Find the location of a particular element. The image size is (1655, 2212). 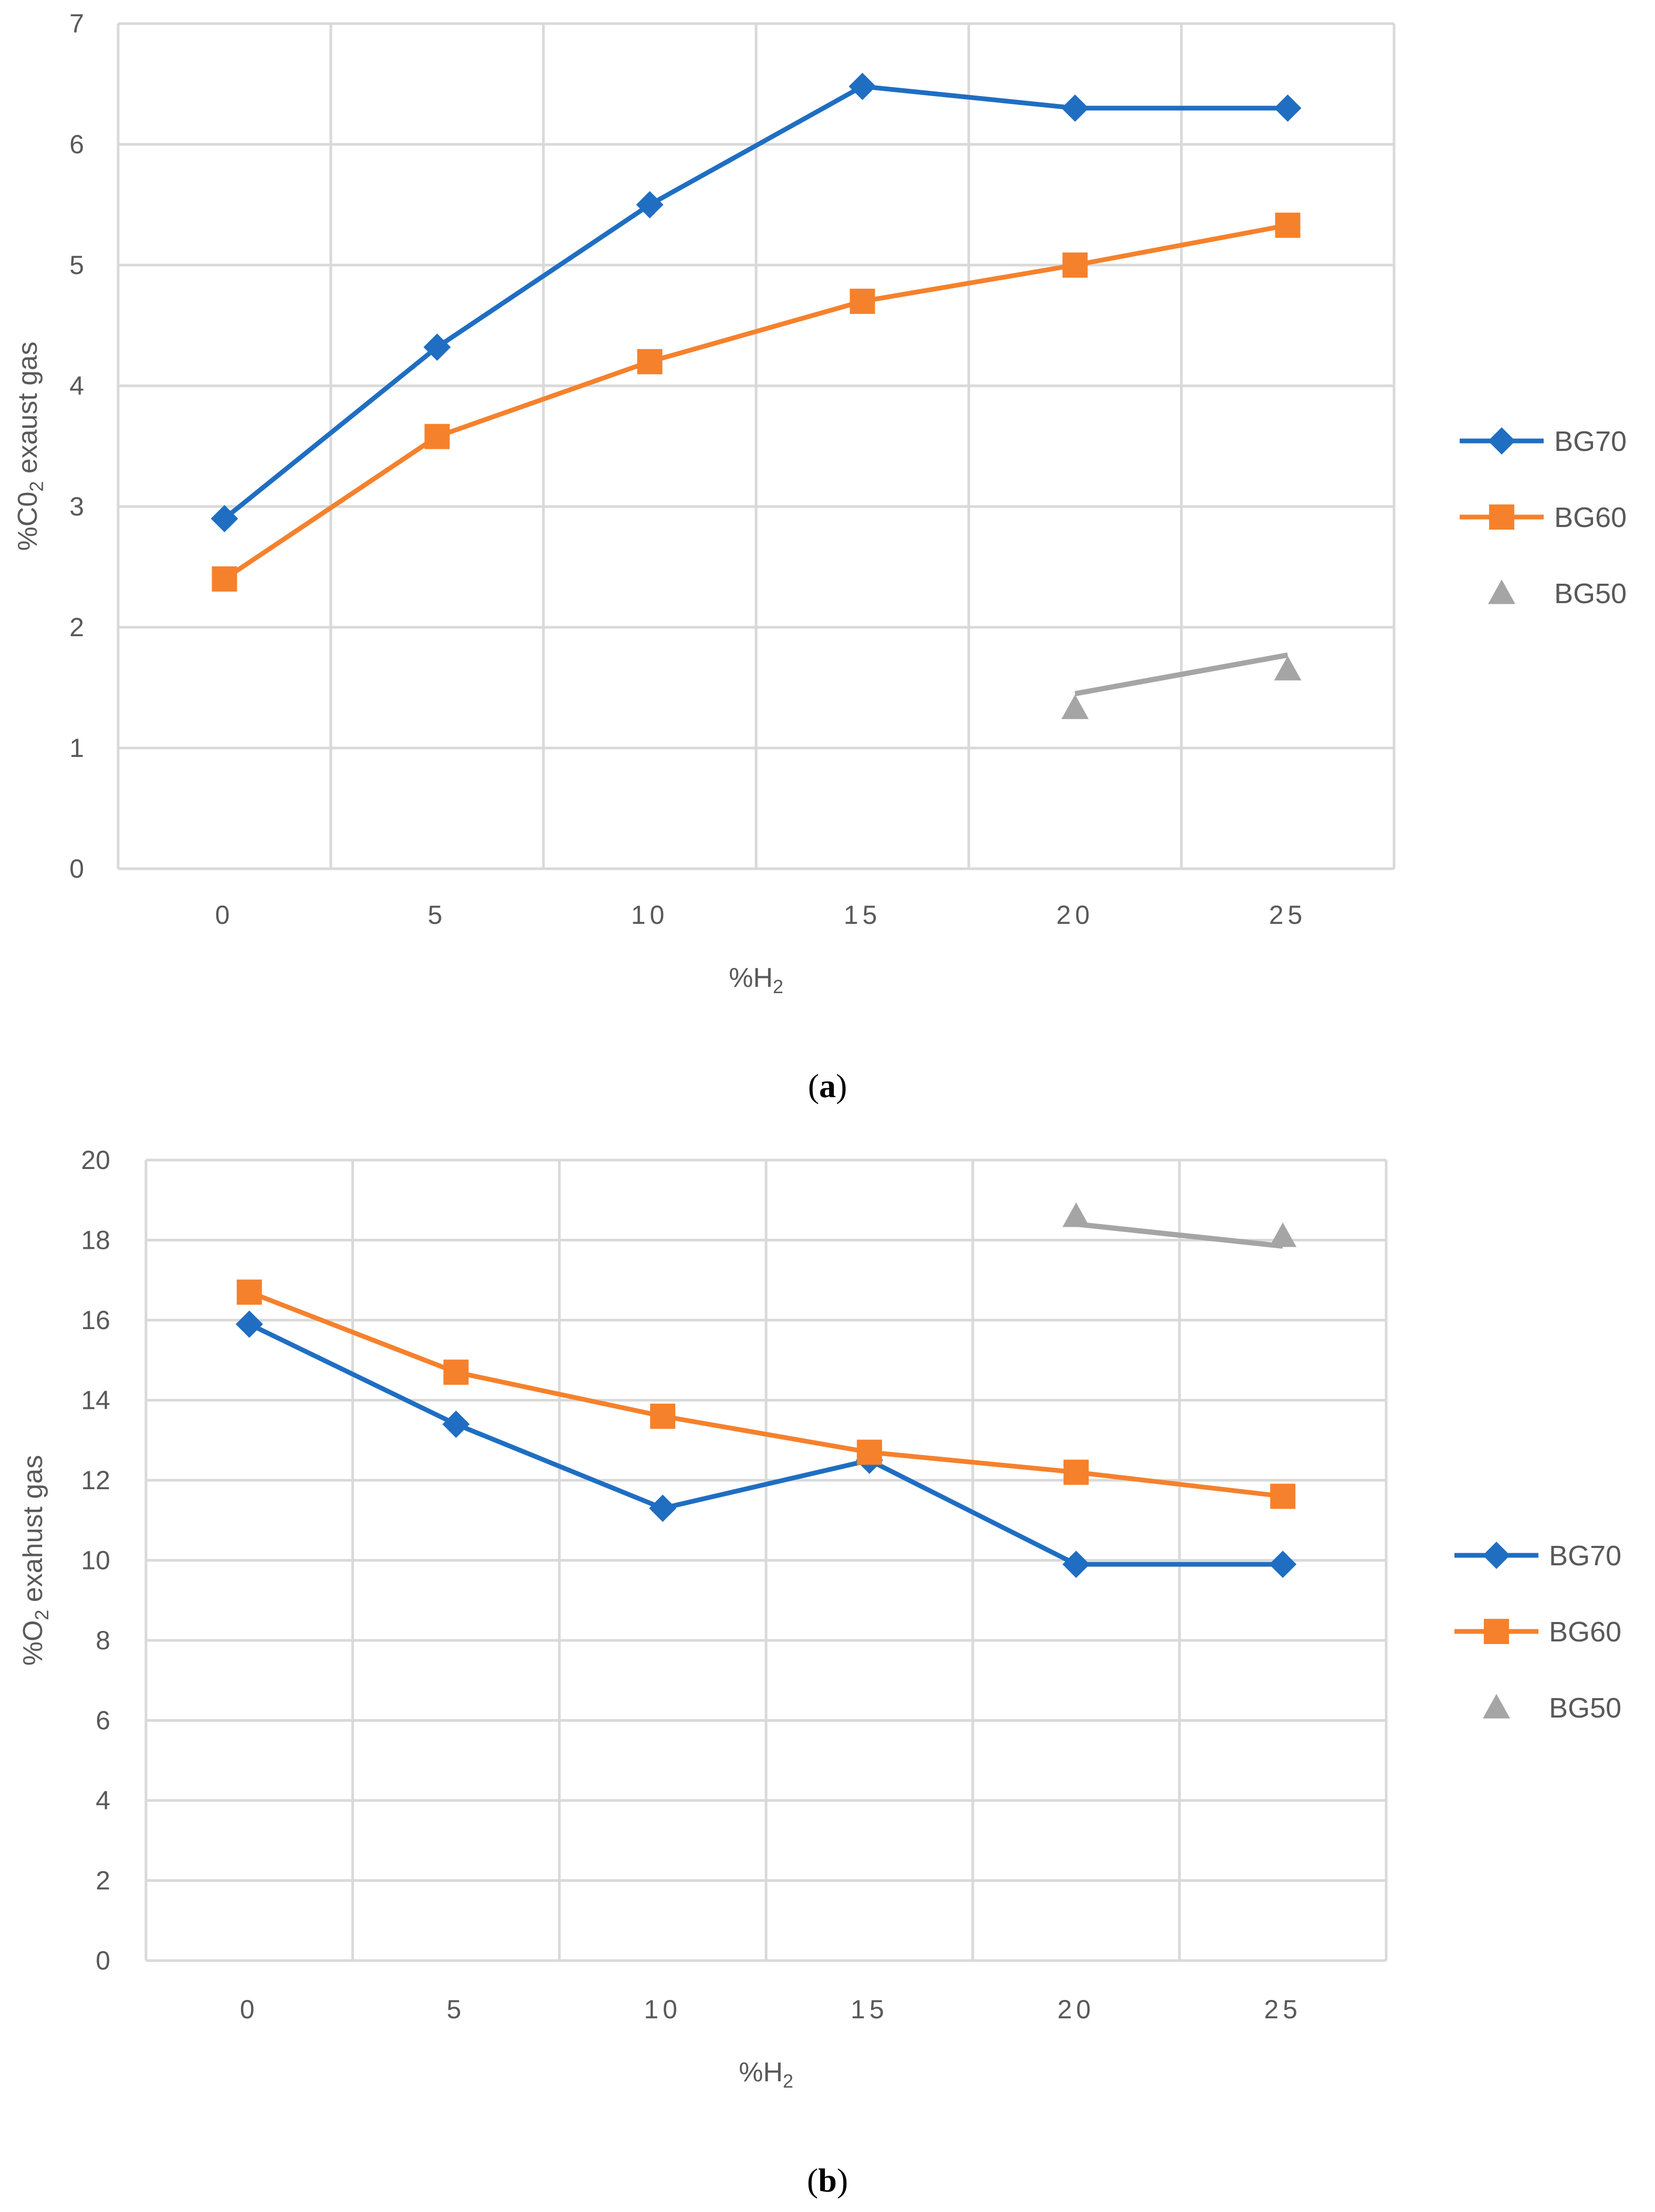

panel-caption: (a) is located at coordinates (827, 1085).